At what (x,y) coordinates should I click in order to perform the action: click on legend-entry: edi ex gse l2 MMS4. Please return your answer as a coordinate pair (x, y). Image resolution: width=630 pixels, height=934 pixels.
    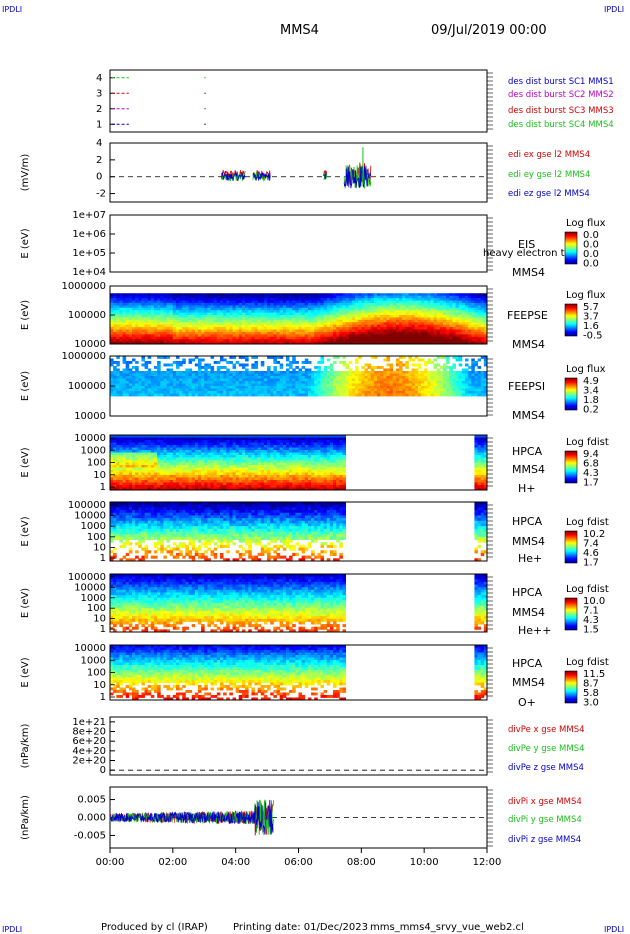
    Looking at the image, I should click on (549, 155).